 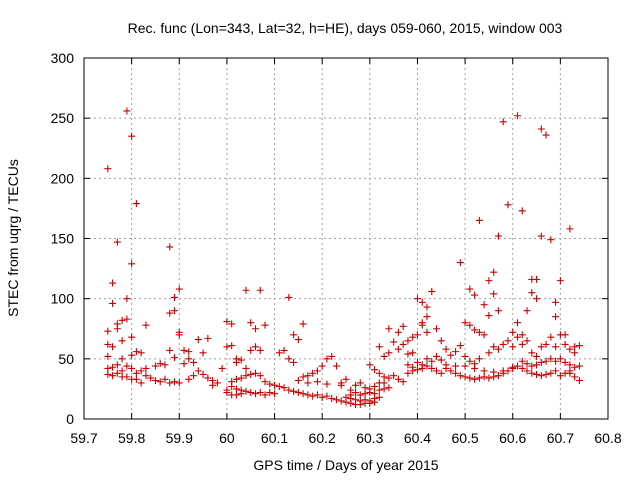 I want to click on y-tick-label: 100, so click(x=63, y=299).